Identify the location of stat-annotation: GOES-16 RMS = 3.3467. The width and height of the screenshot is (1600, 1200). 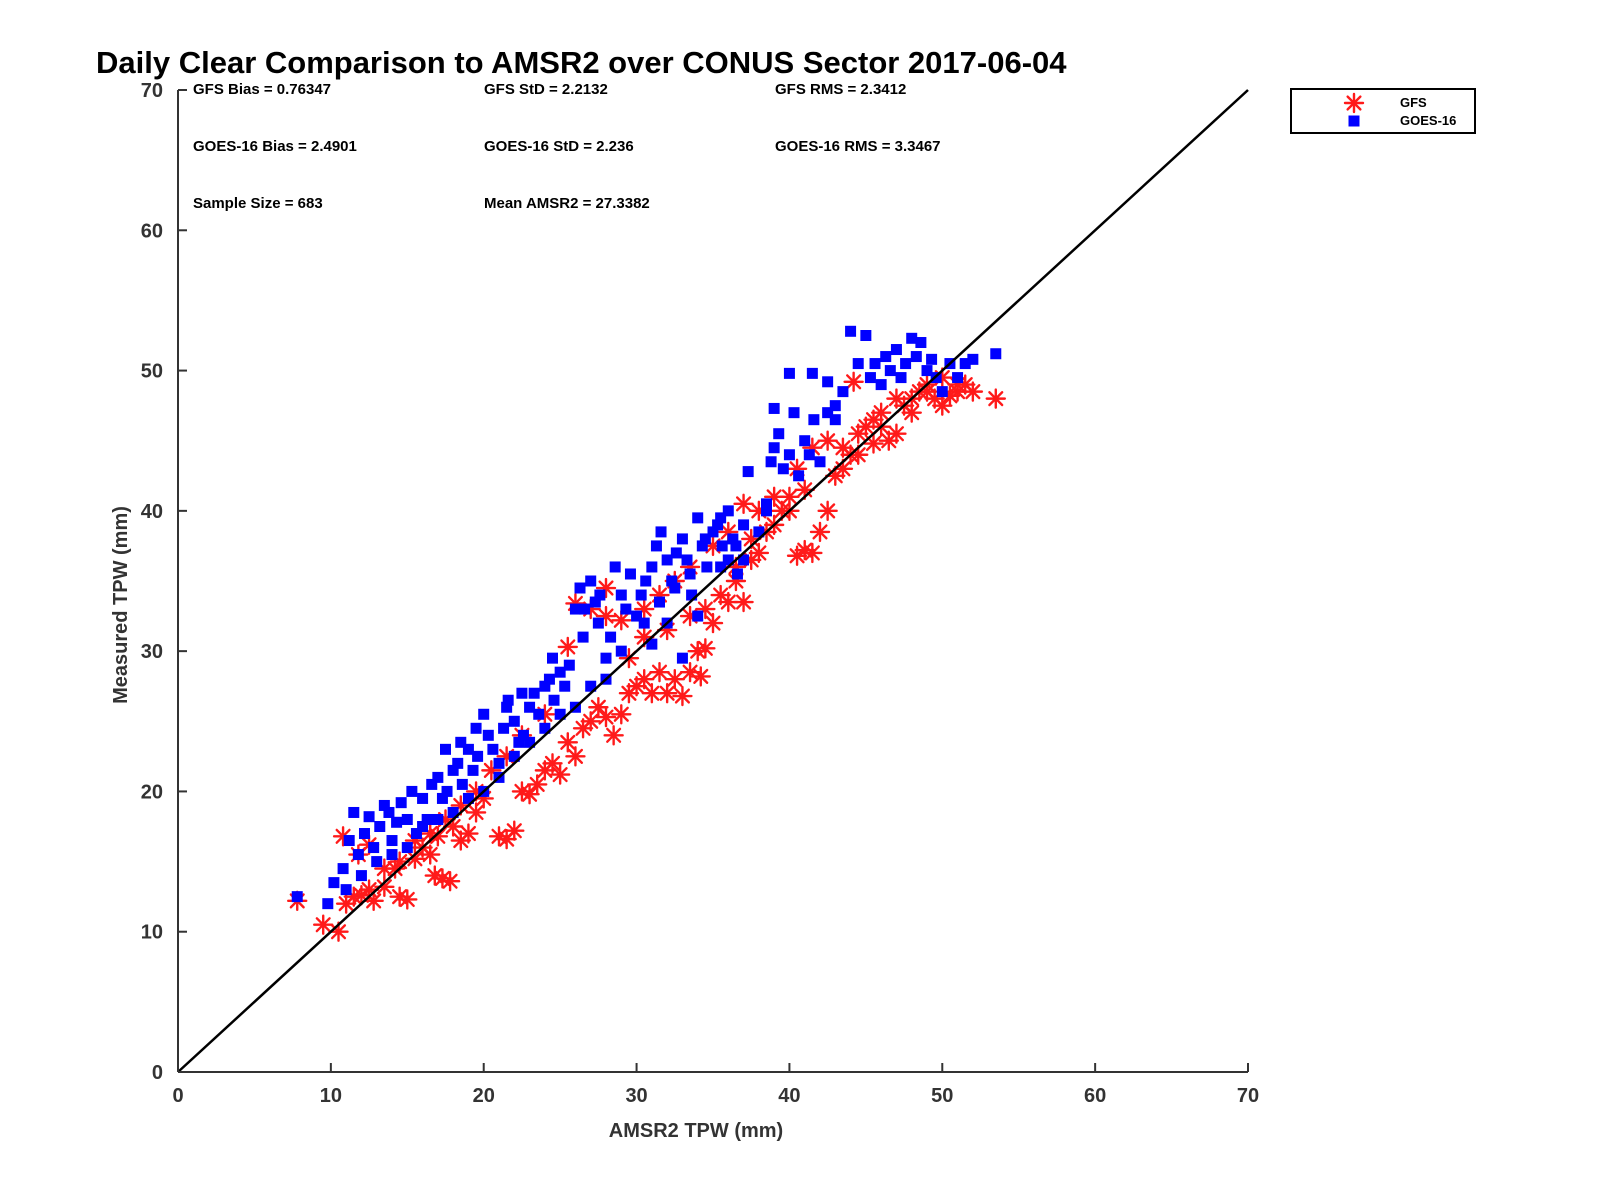
(858, 146).